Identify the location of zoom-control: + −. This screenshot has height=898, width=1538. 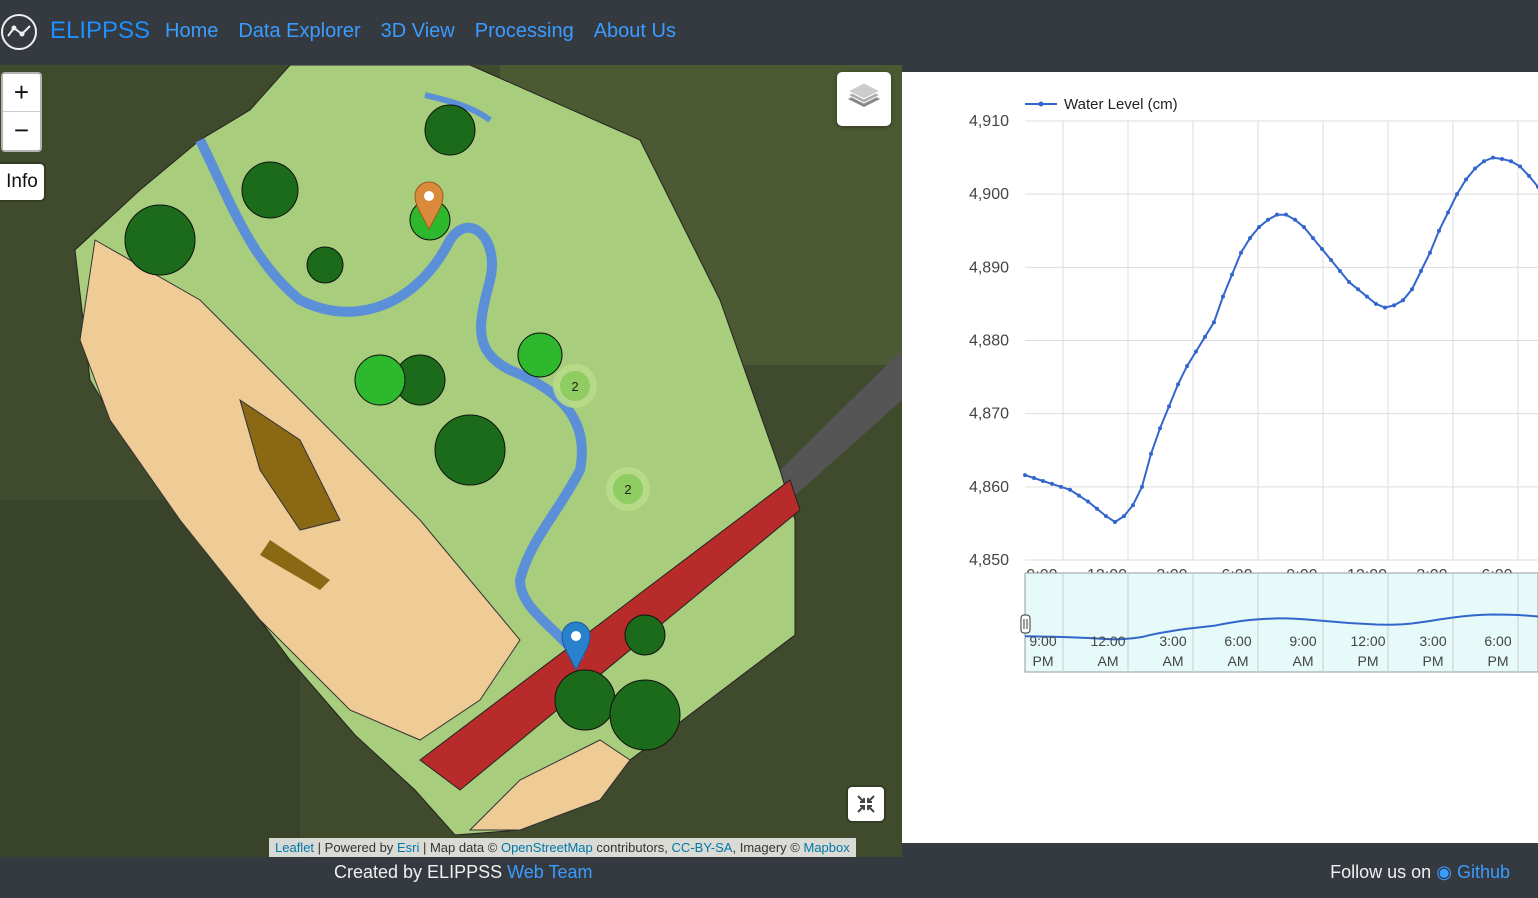
(21, 112).